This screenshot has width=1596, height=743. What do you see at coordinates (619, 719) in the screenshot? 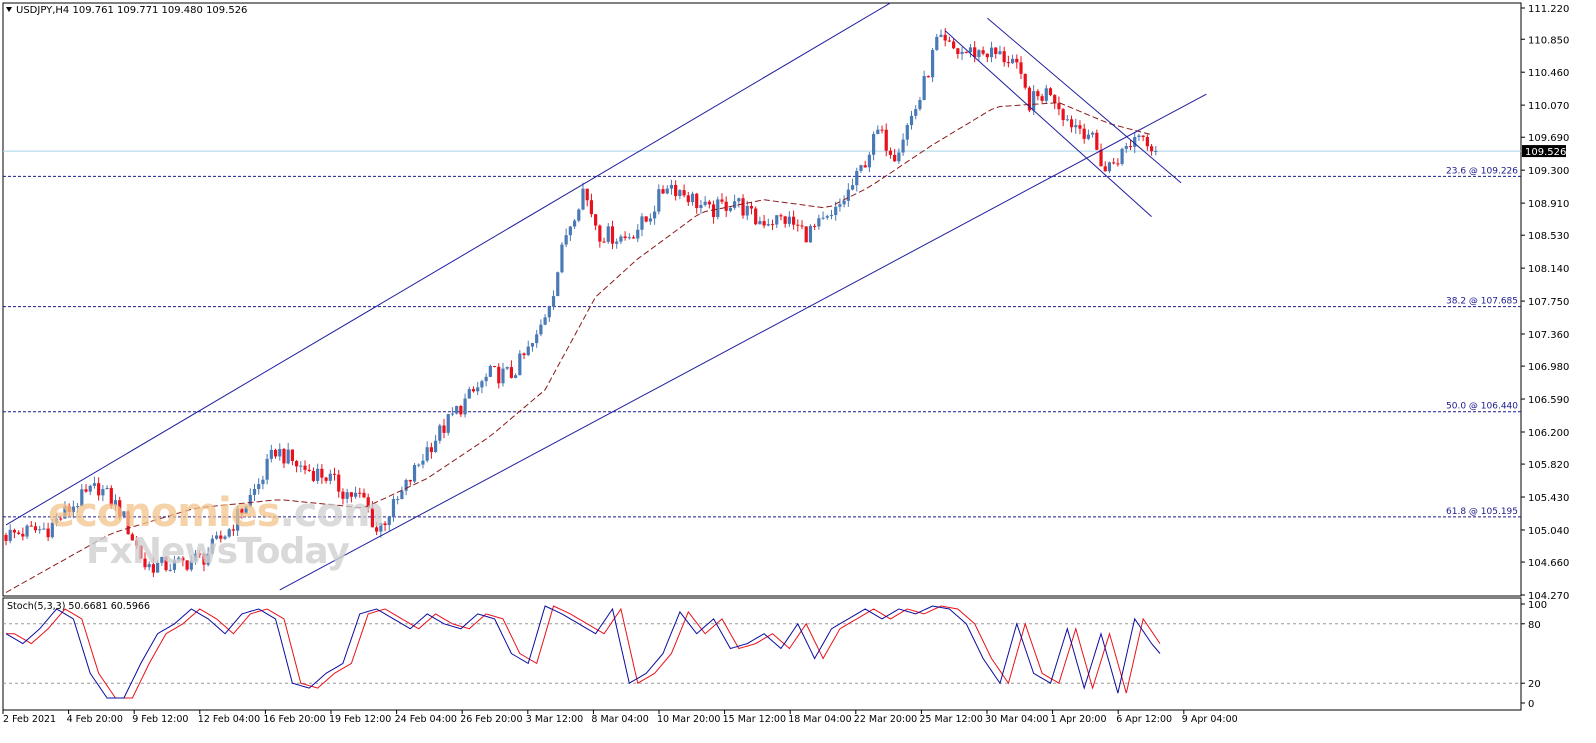
I see `x-tick-label: 8 Mar 04:00` at bounding box center [619, 719].